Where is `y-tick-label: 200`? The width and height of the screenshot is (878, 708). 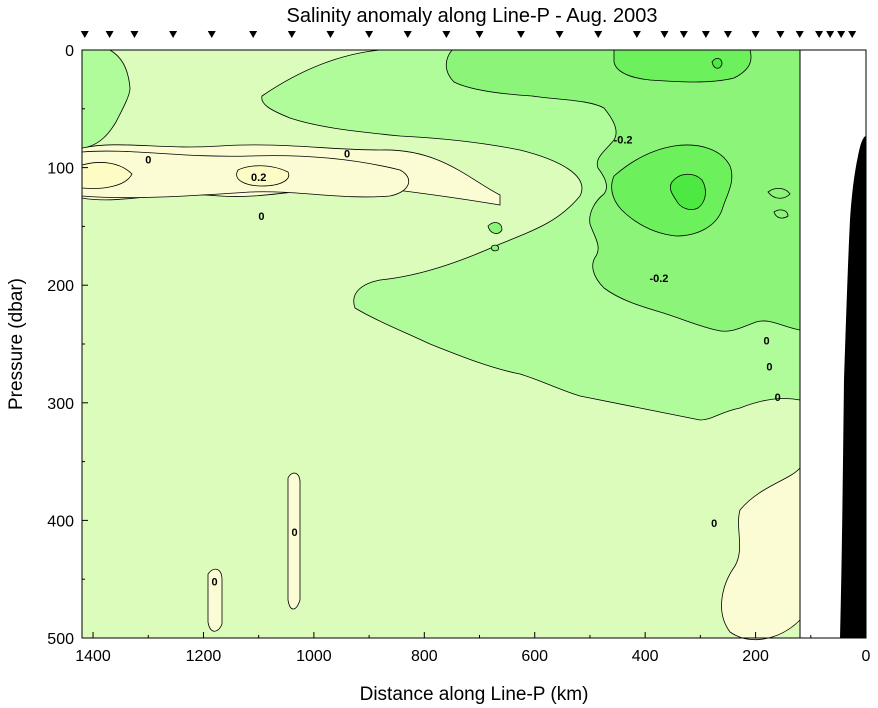 y-tick-label: 200 is located at coordinates (60, 286).